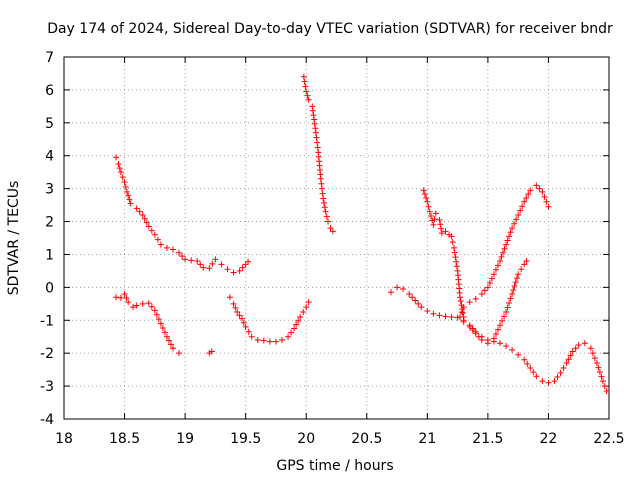  What do you see at coordinates (47, 354) in the screenshot?
I see `y-tick-label: -2` at bounding box center [47, 354].